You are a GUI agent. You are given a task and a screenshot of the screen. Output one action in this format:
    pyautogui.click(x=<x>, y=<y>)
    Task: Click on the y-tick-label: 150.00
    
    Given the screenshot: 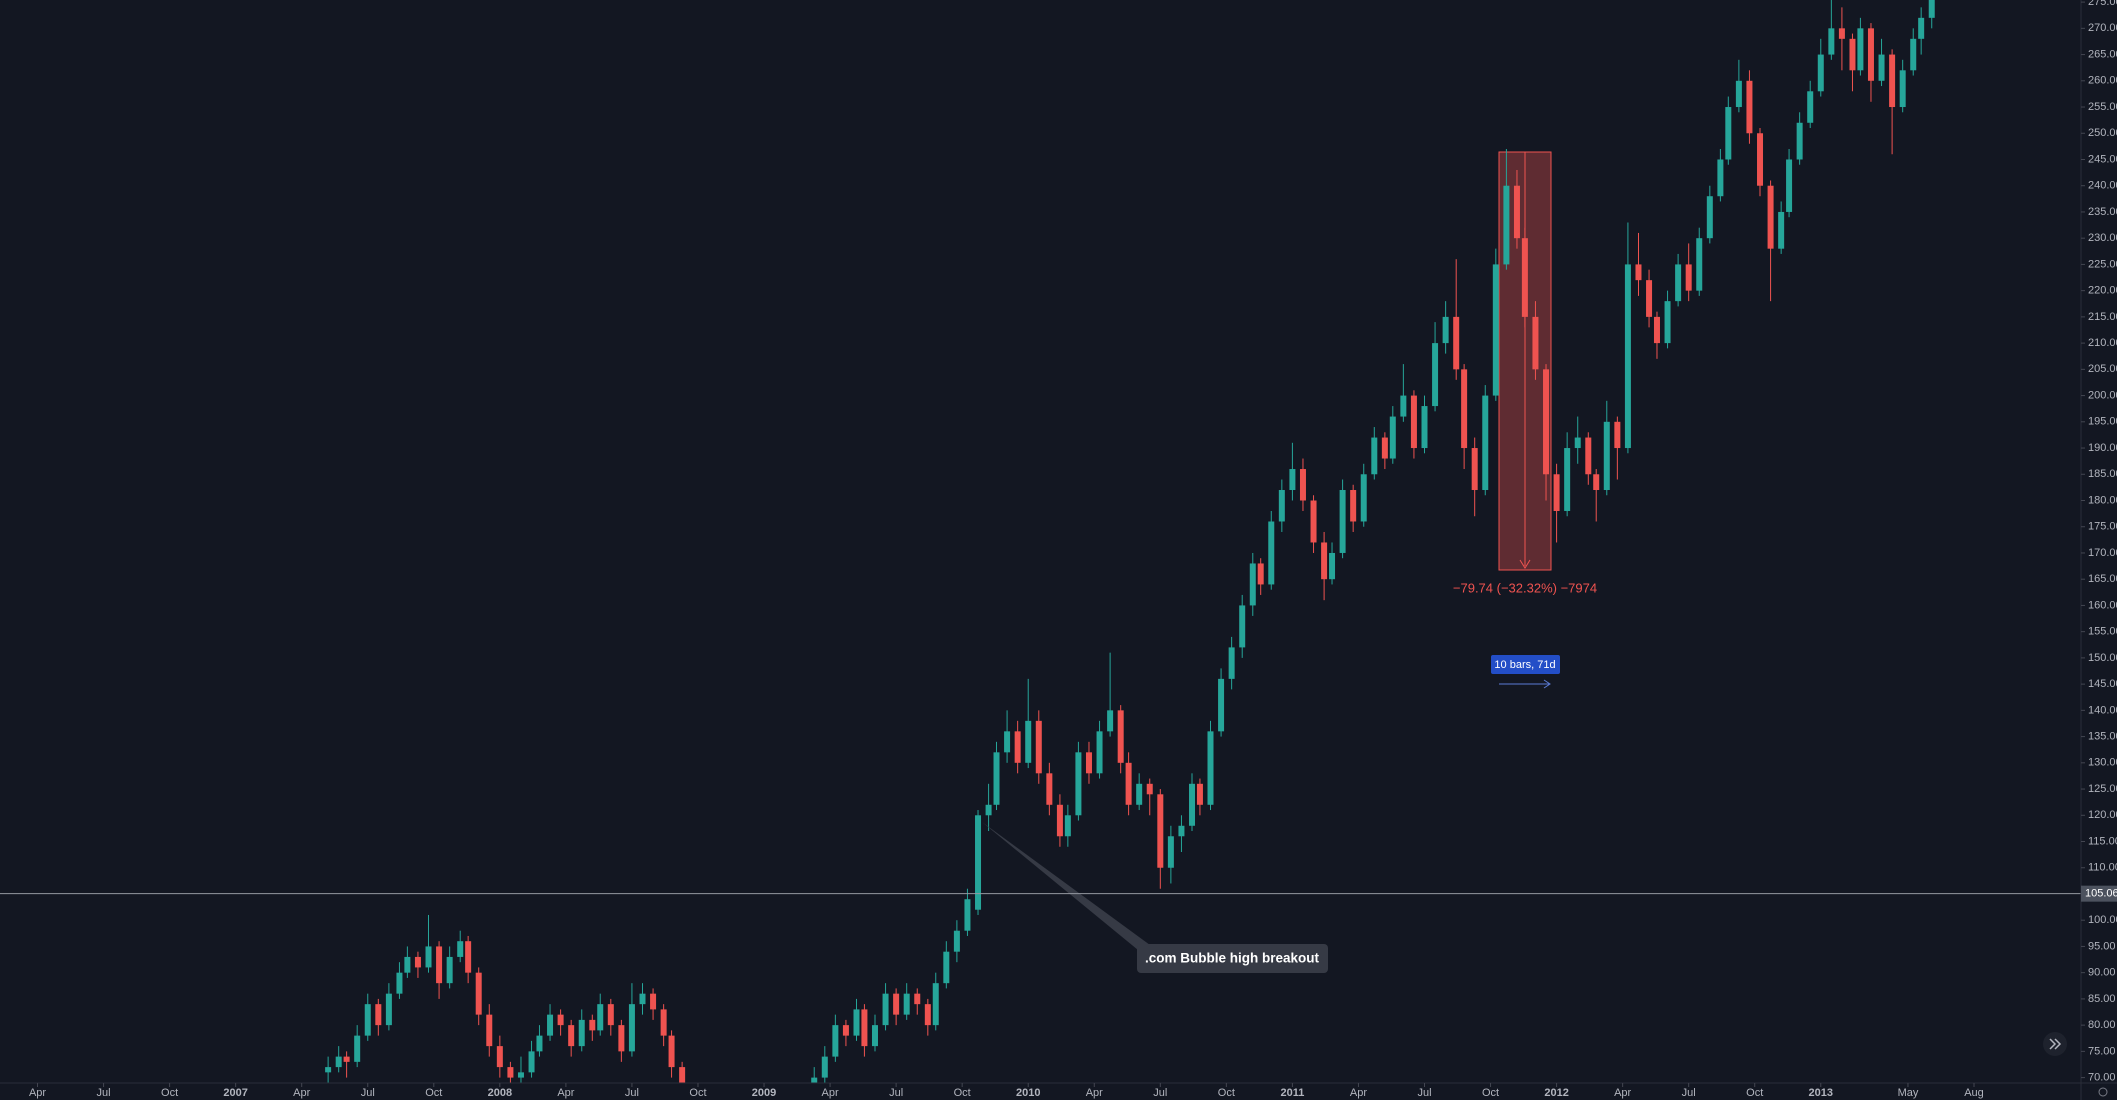 What is the action you would take?
    pyautogui.click(x=2102, y=658)
    